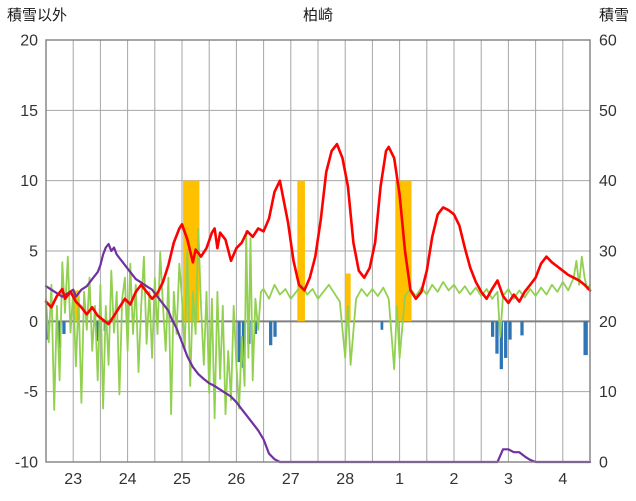 The width and height of the screenshot is (636, 501). Describe the element at coordinates (291, 479) in the screenshot. I see `svg-text: 27` at that location.